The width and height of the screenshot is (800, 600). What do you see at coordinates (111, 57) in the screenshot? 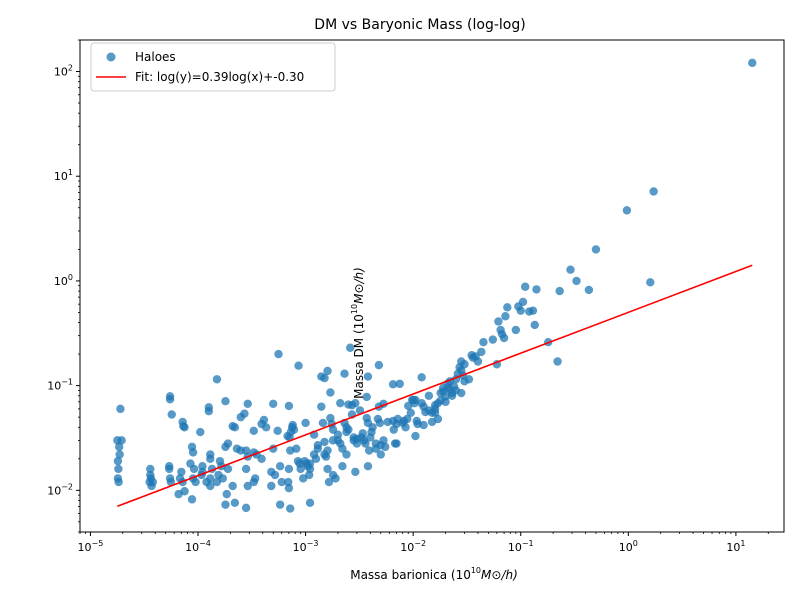
I see `legend-marker-haloes` at bounding box center [111, 57].